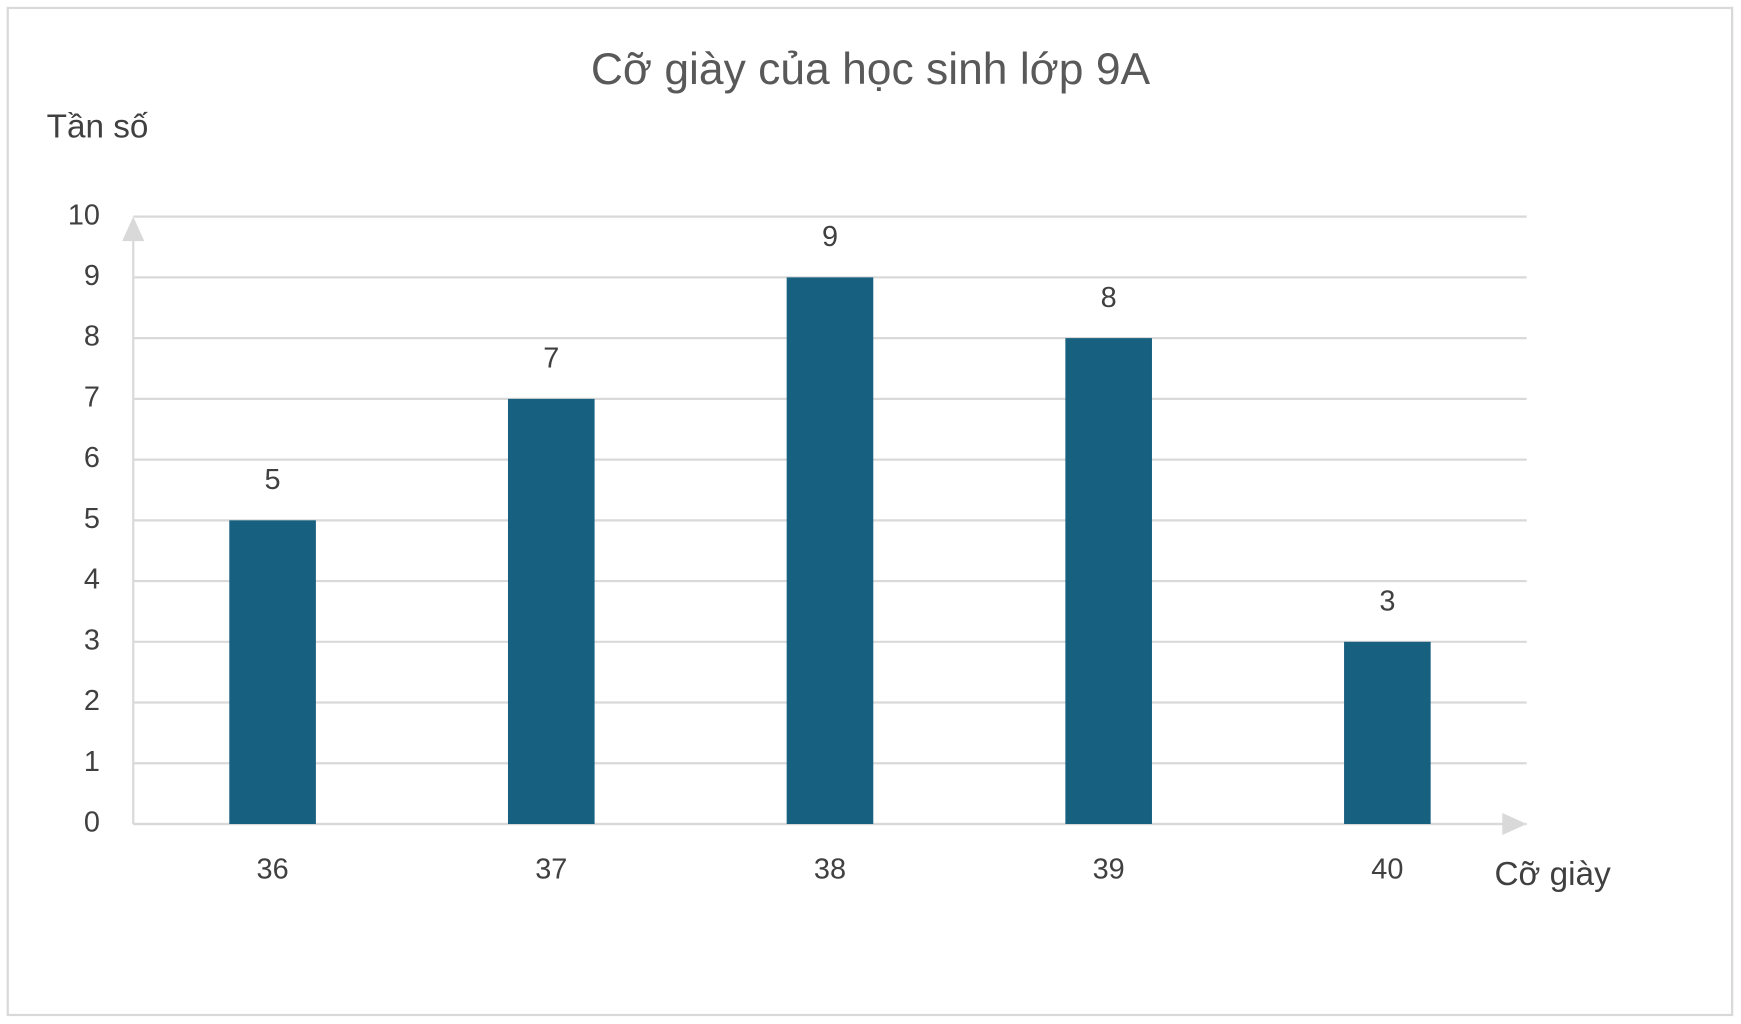 This screenshot has width=1741, height=1024. I want to click on x-tick-label: 39, so click(1109, 869).